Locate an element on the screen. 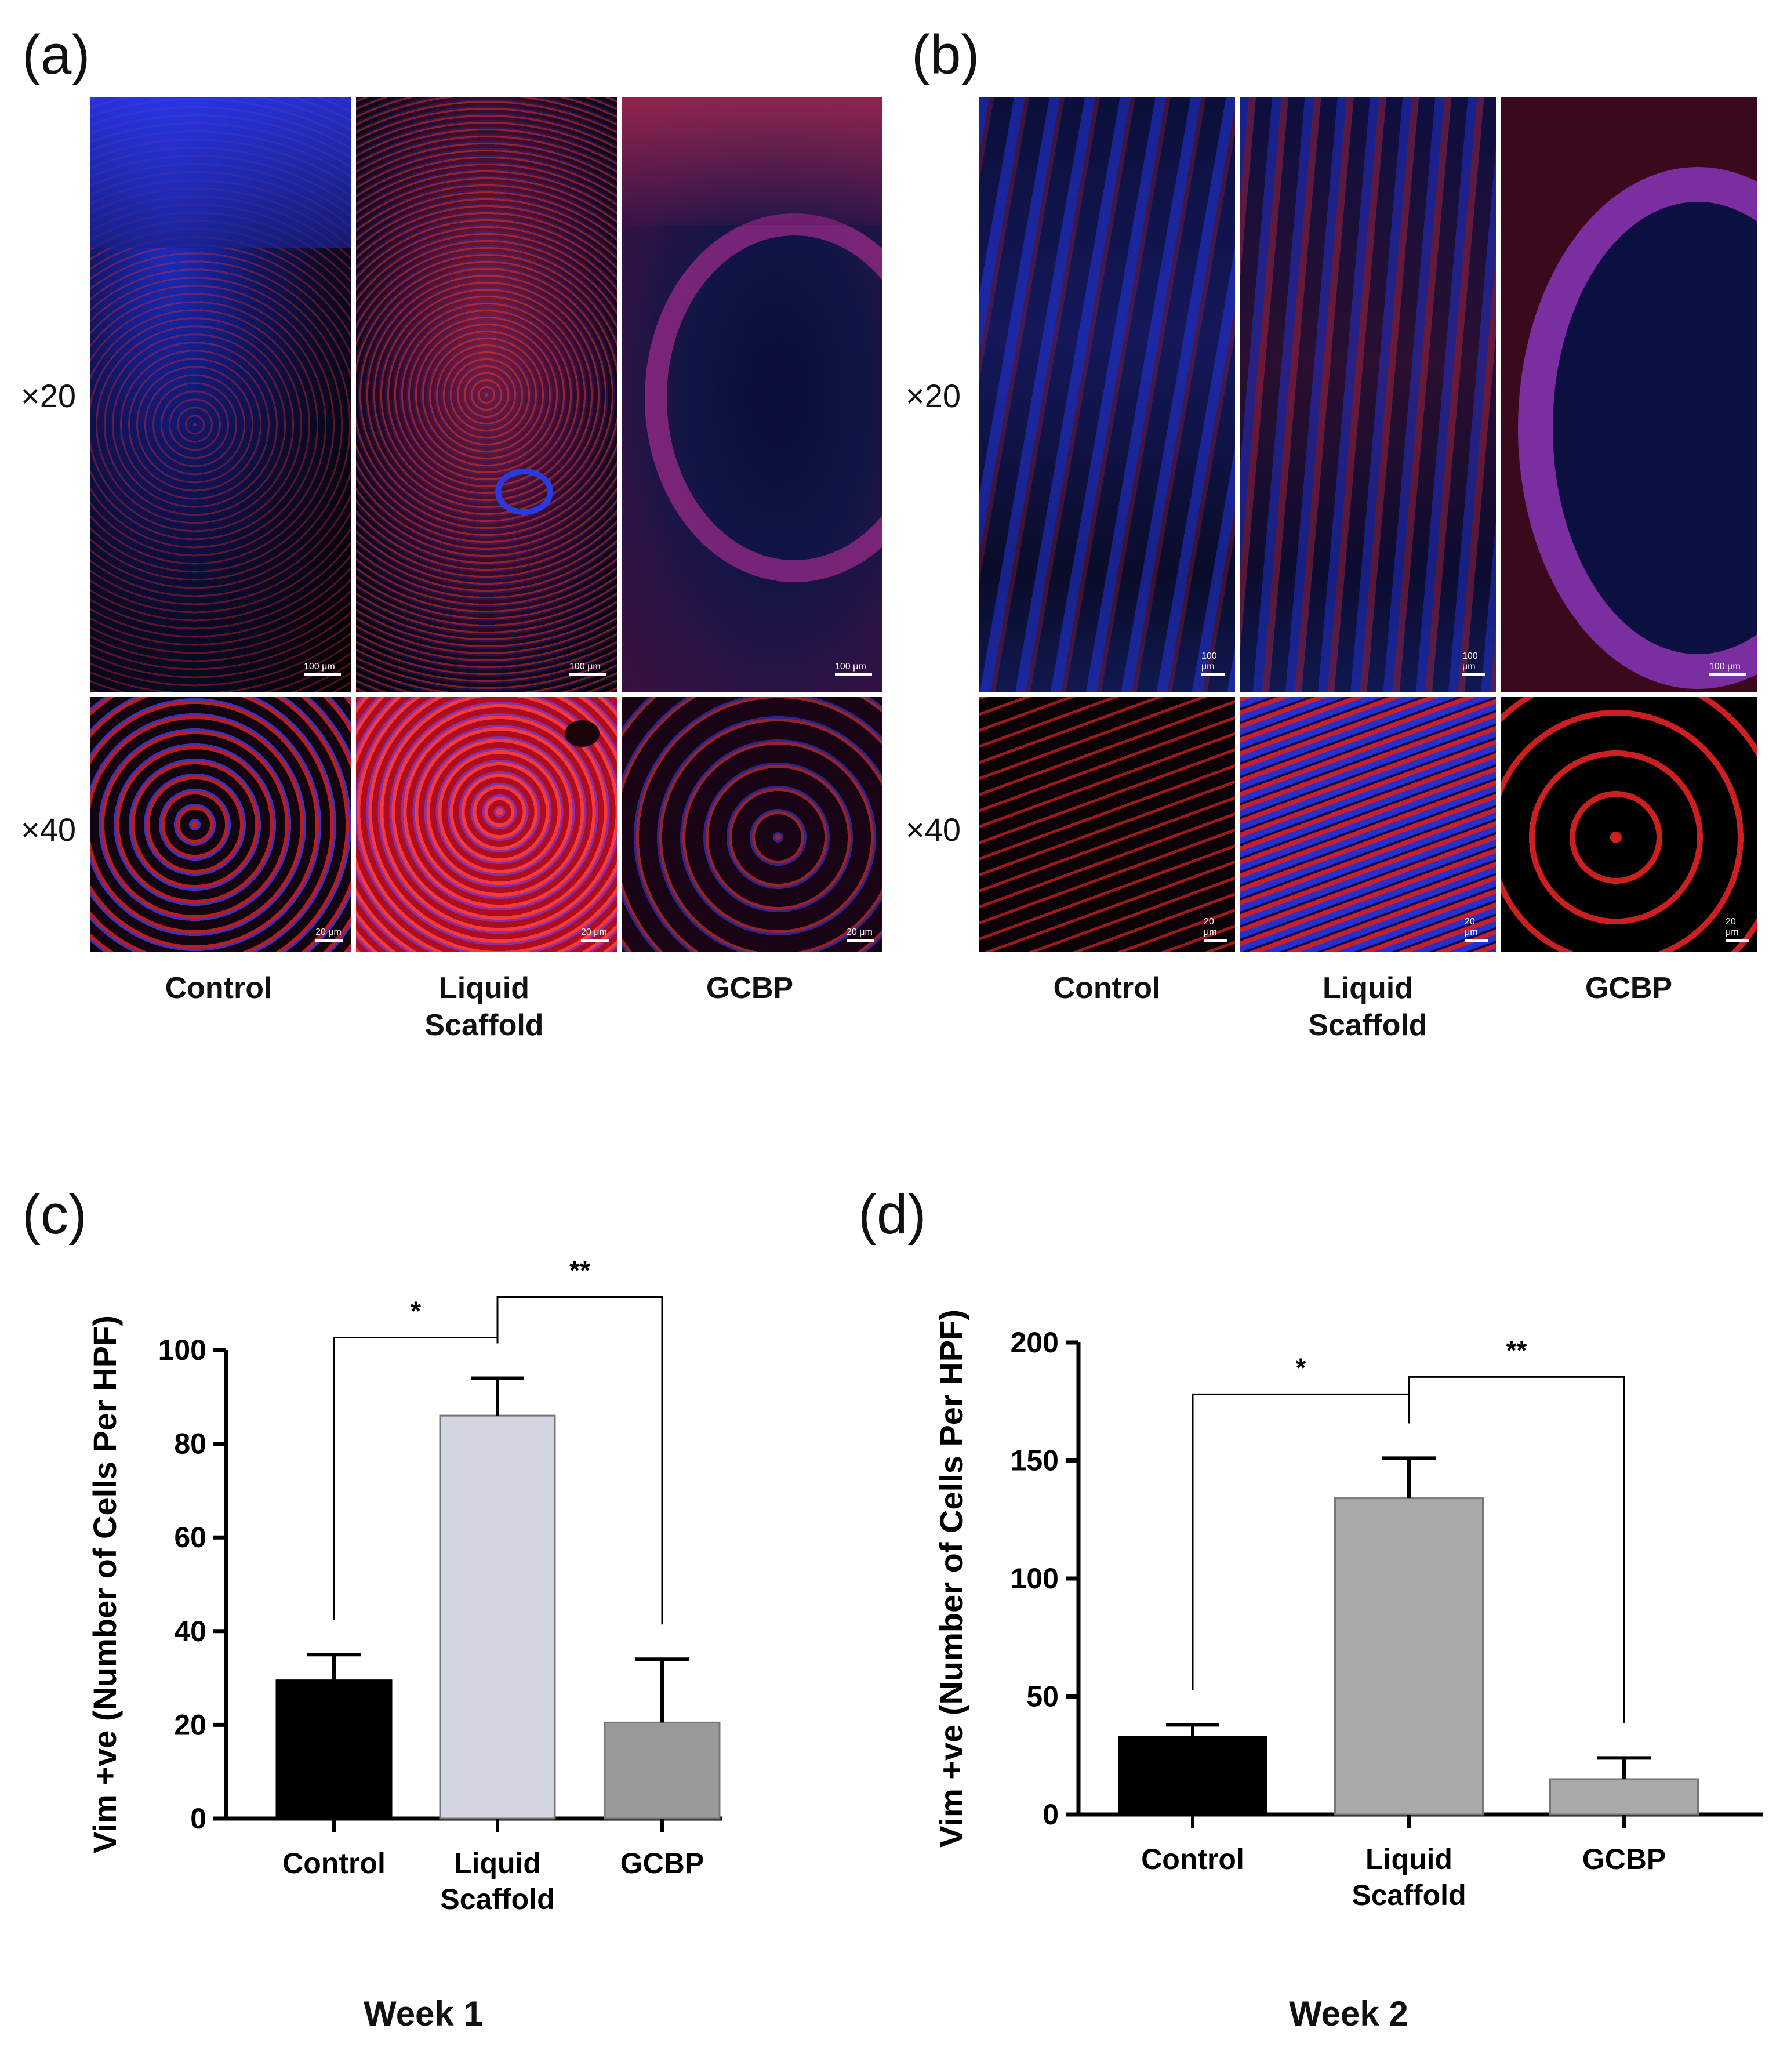  panel-label-a: (a) is located at coordinates (56, 55).